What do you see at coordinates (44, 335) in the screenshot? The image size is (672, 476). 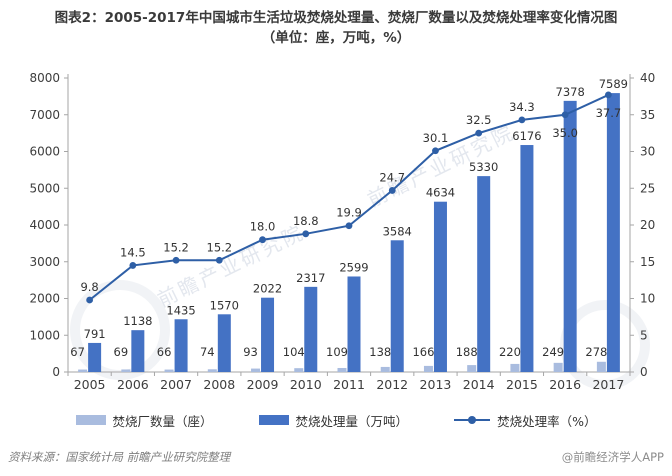 I see `left-axis-tick-label: 1000` at bounding box center [44, 335].